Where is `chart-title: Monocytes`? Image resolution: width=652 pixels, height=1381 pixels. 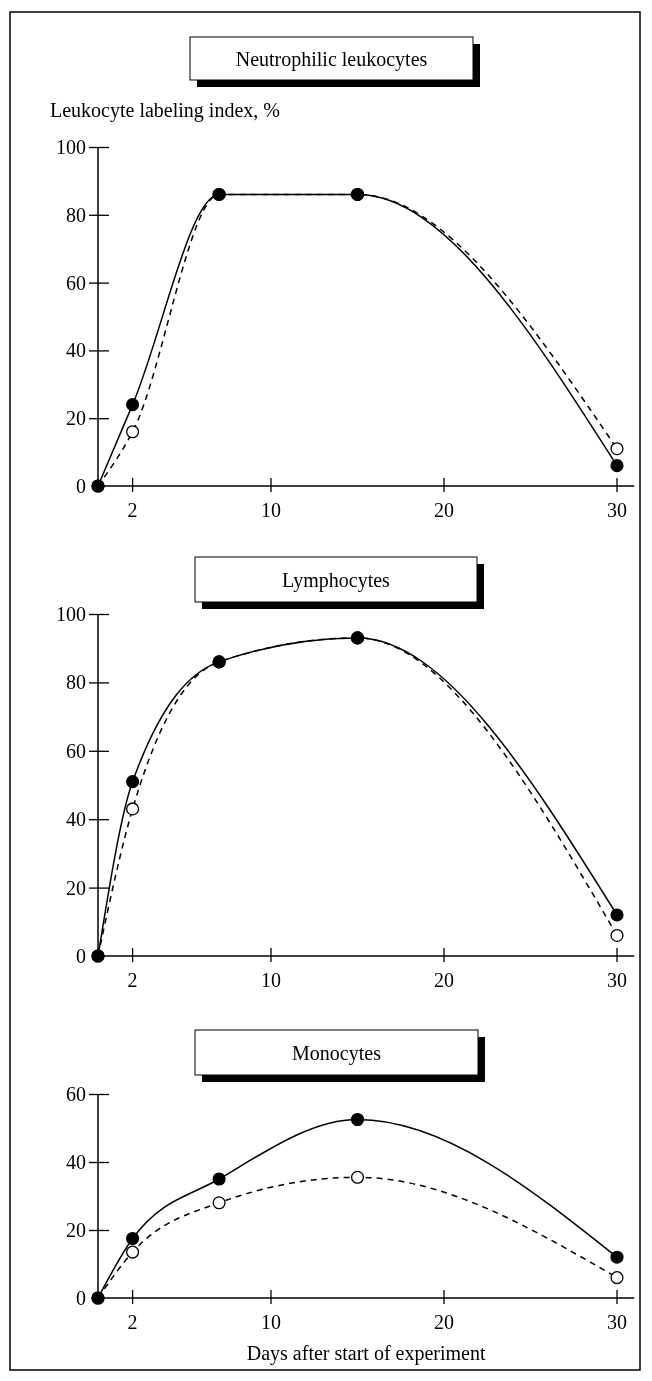
chart-title: Monocytes is located at coordinates (337, 1053).